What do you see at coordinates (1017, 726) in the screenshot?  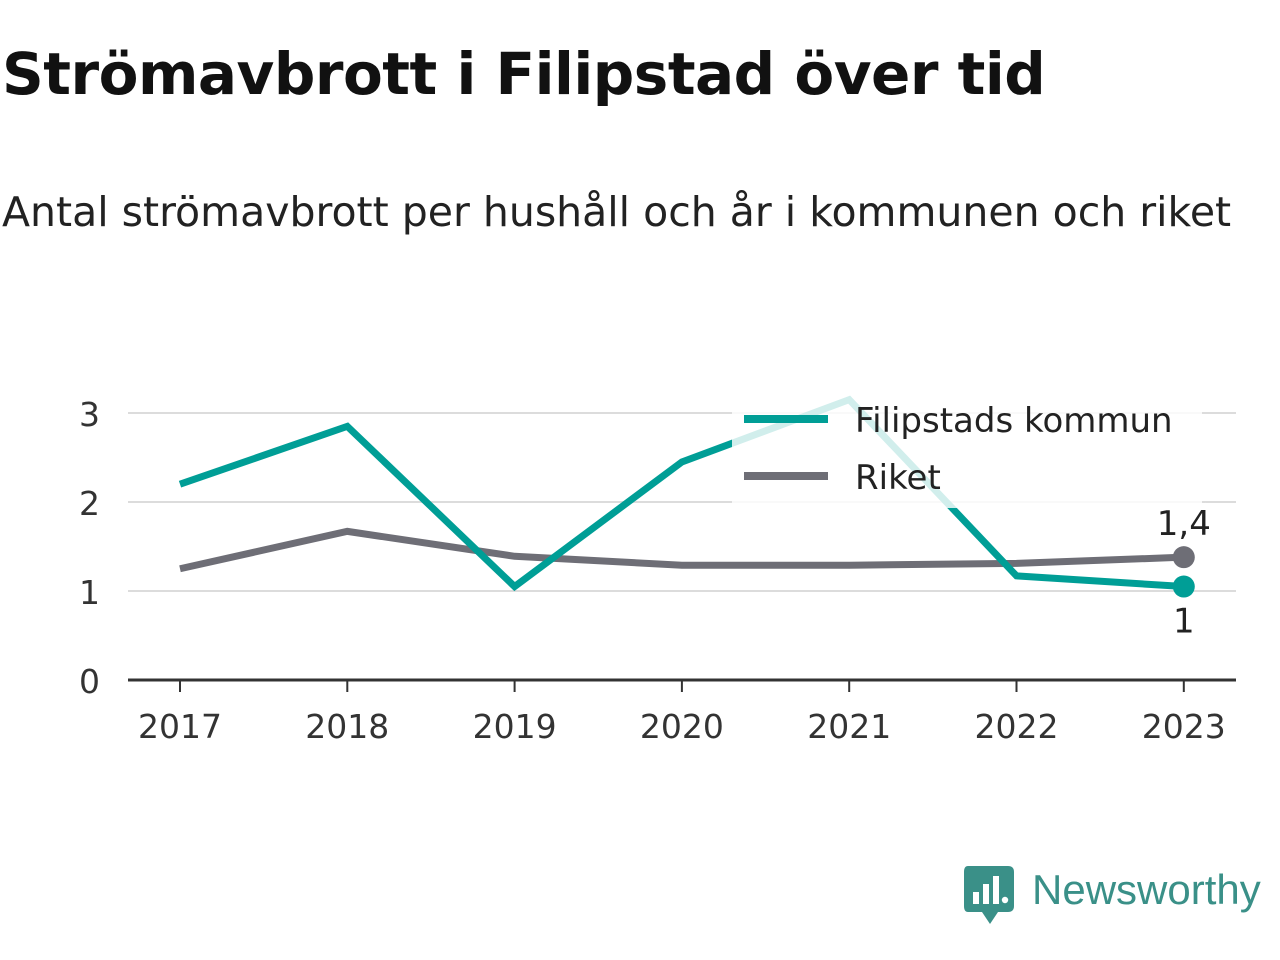 I see `x-tick-label: 2022` at bounding box center [1017, 726].